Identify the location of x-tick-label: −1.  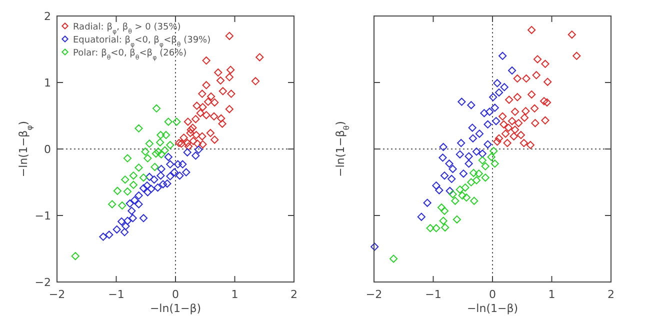
(433, 294).